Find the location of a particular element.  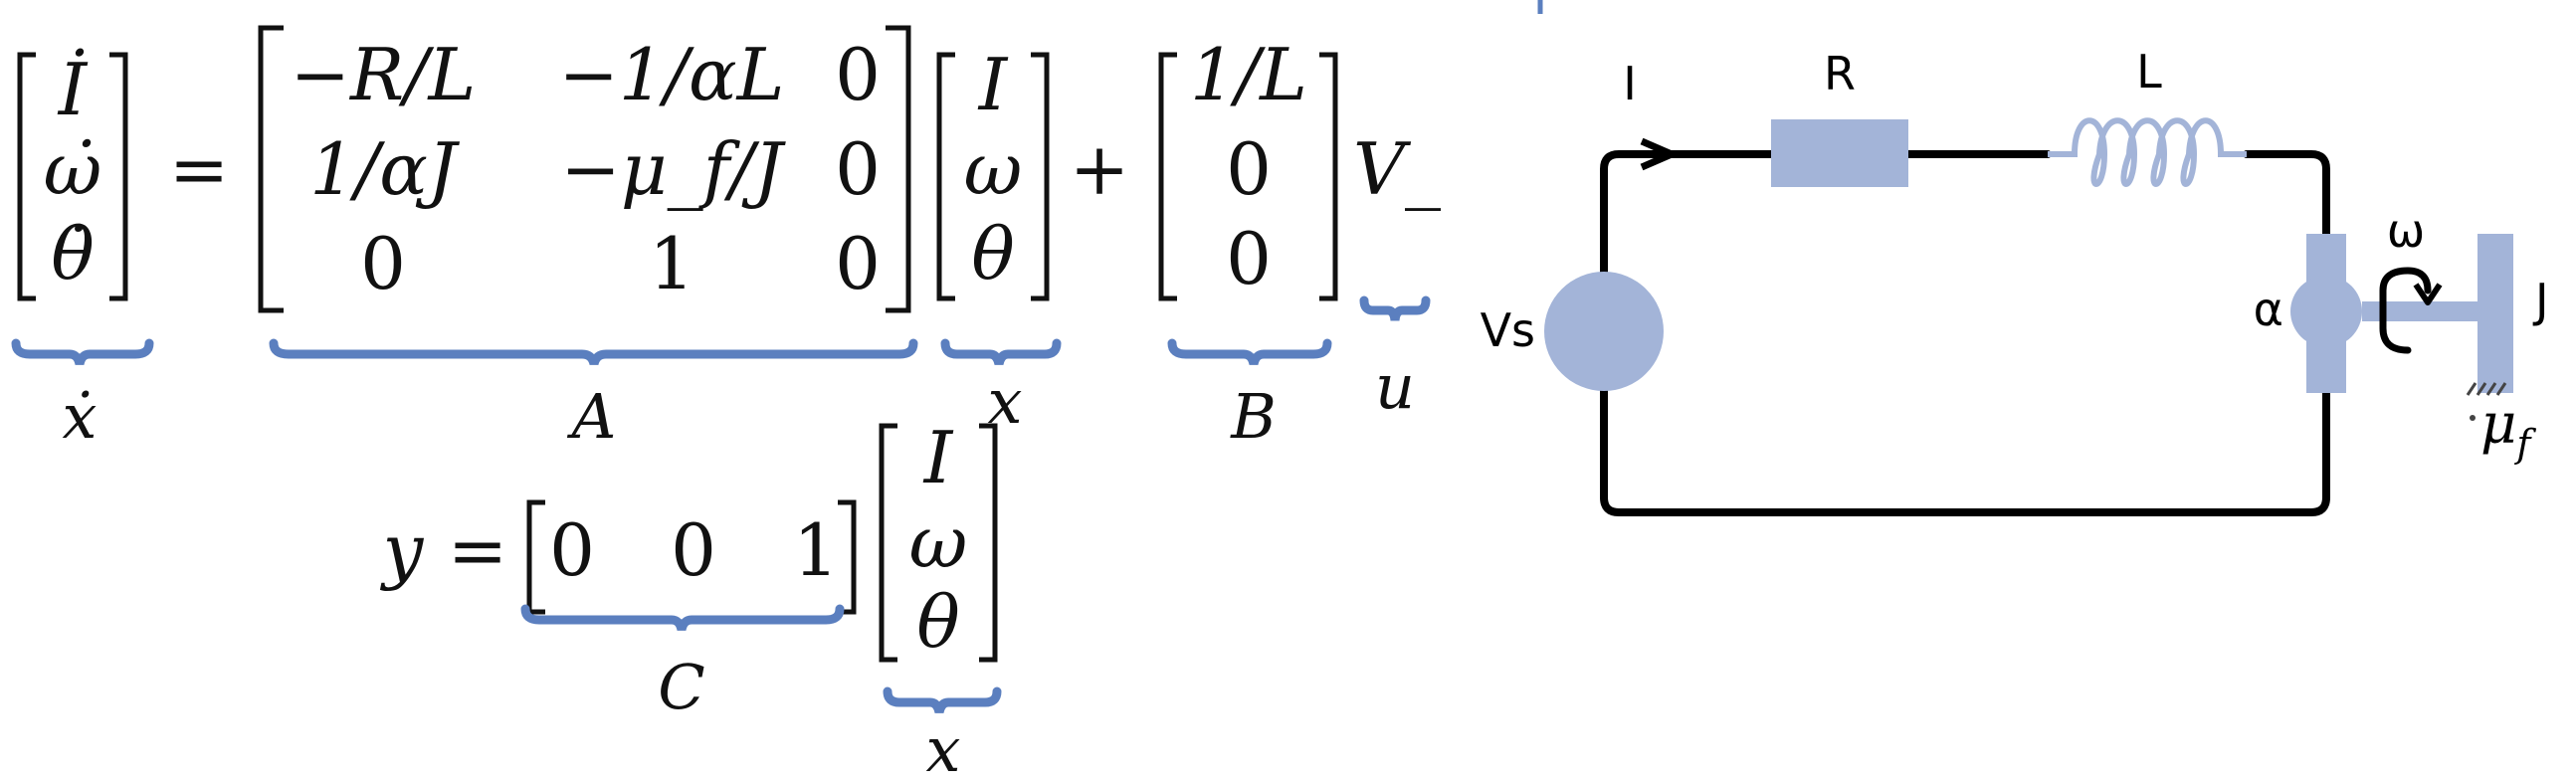

A-entry: 1 is located at coordinates (671, 263).